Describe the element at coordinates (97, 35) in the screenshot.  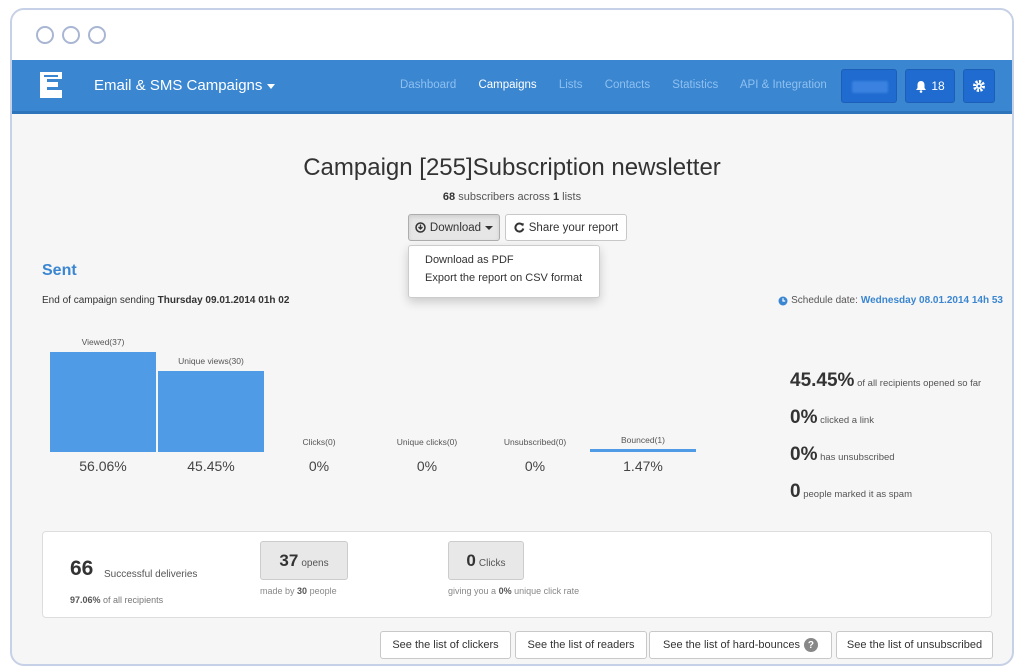
I see `window-maximize-dot` at that location.